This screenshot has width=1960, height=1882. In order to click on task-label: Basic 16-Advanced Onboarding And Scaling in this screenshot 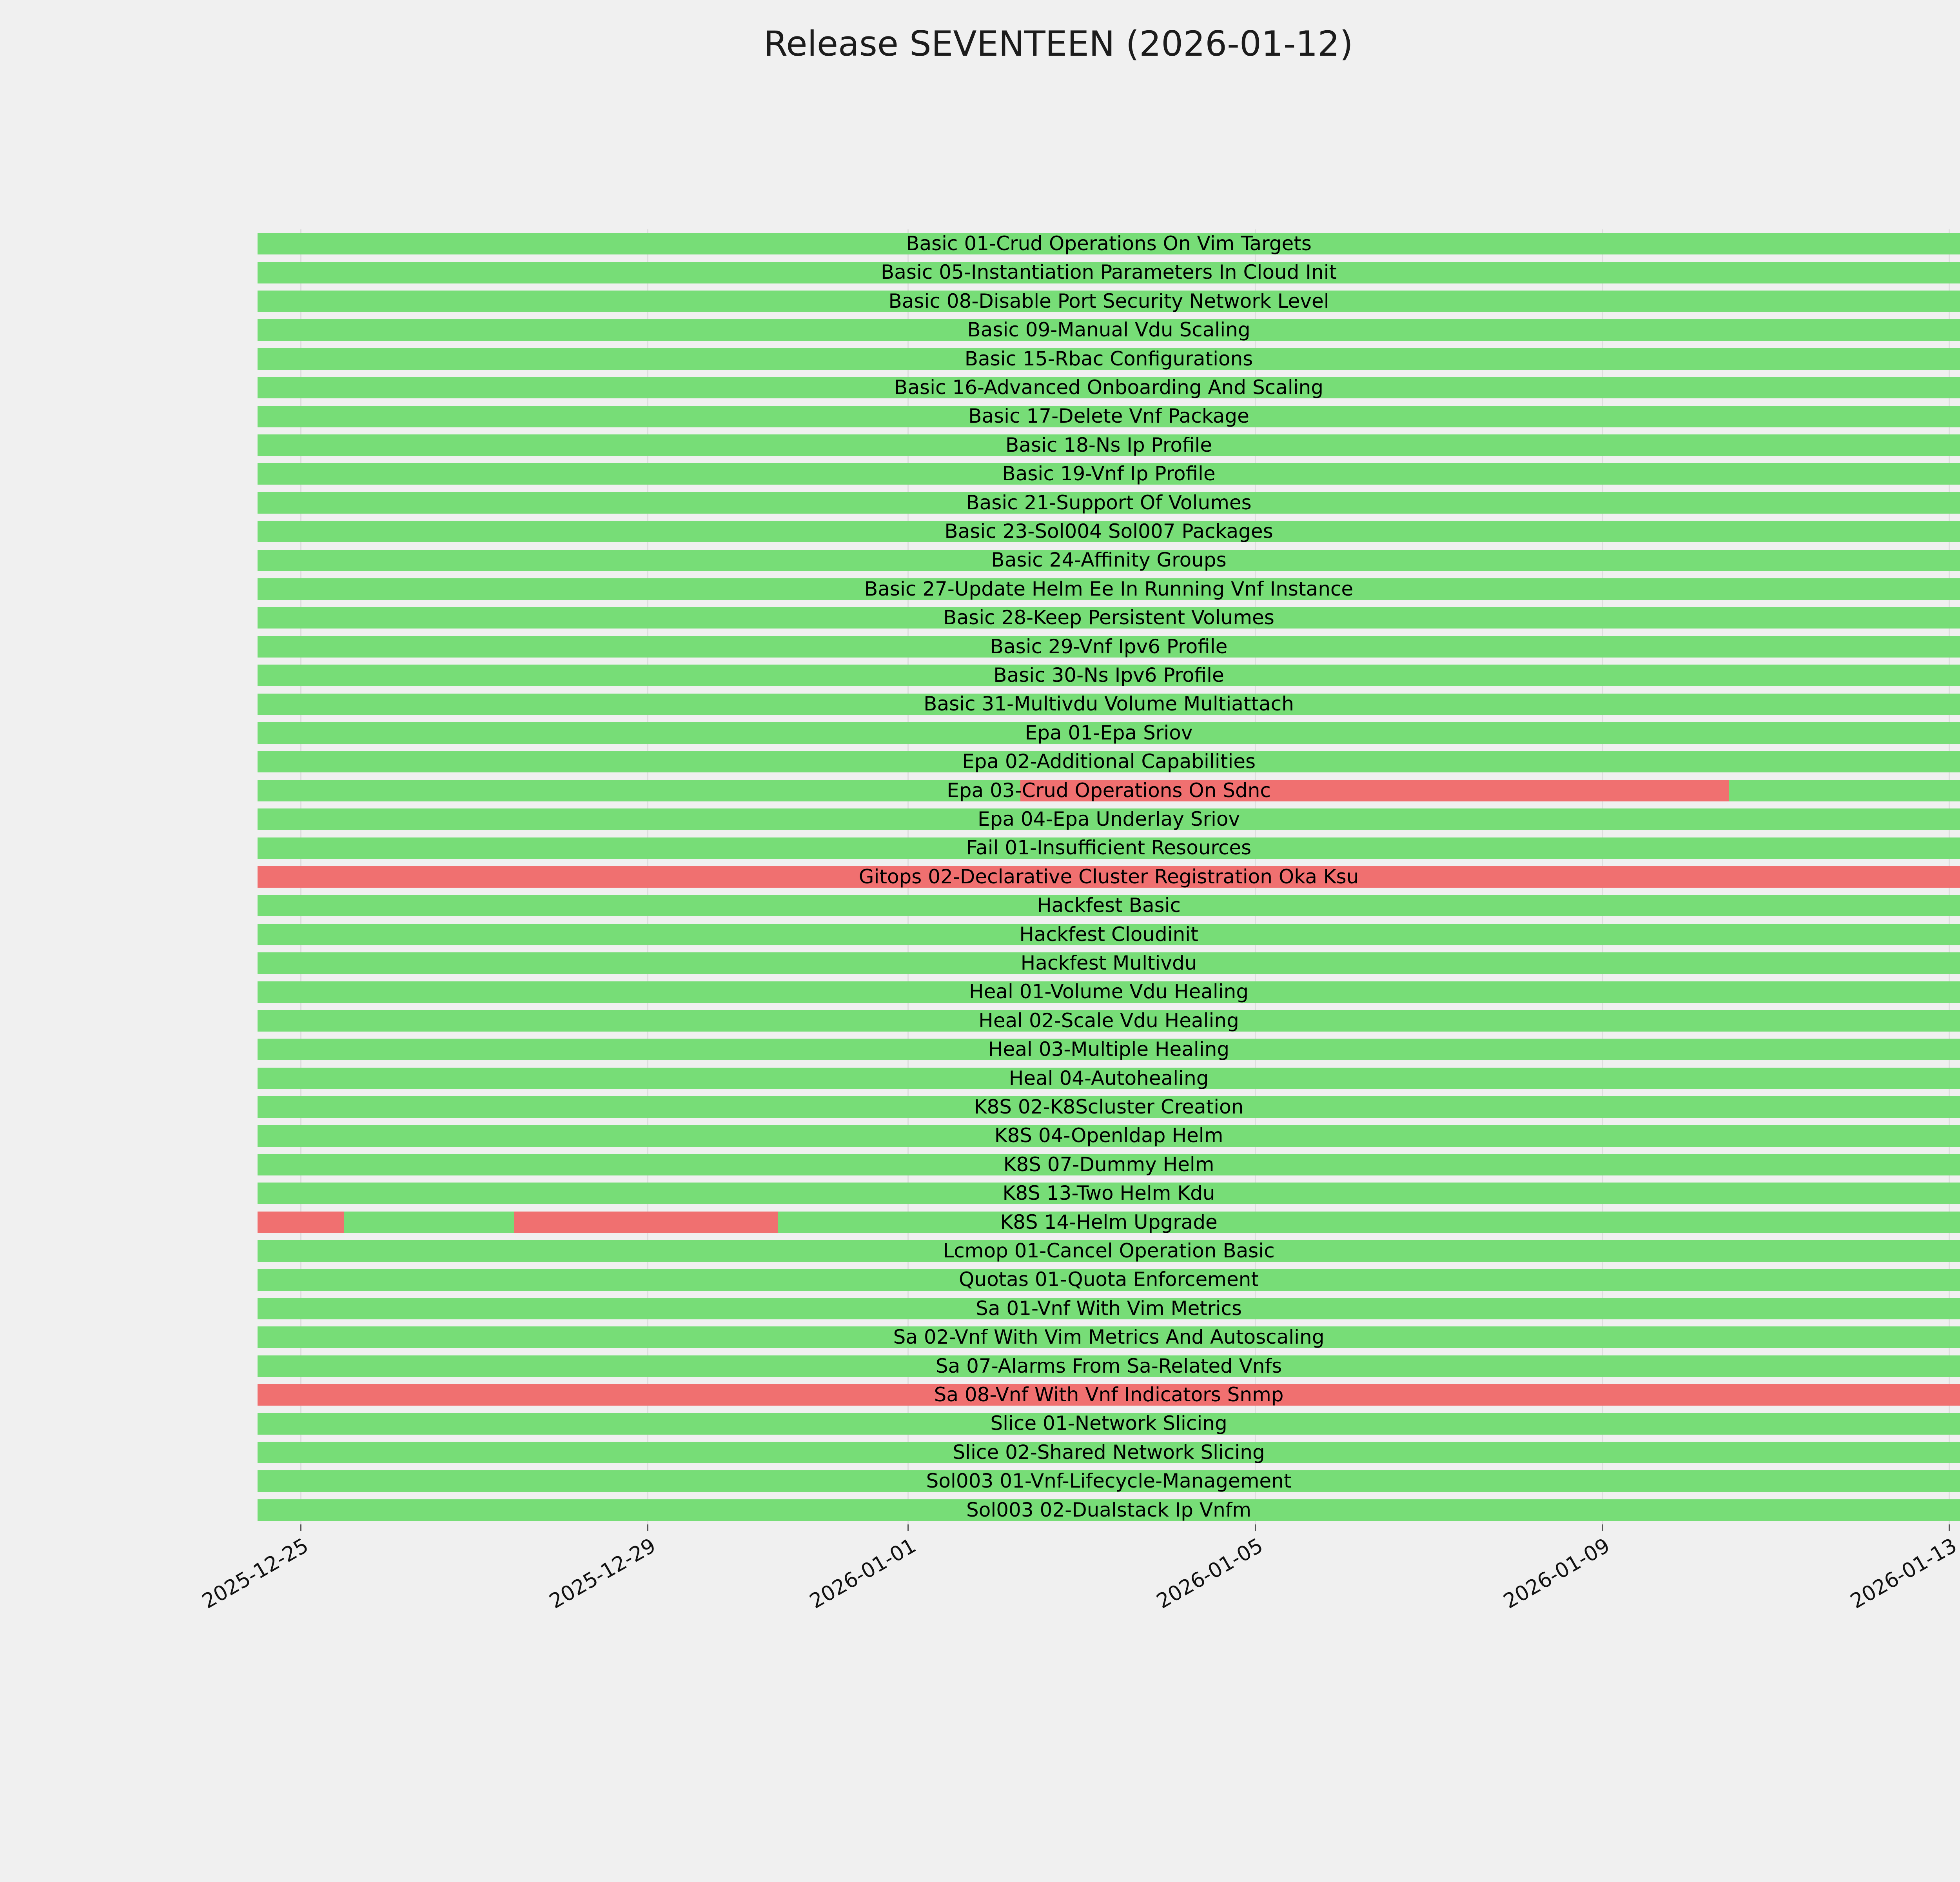, I will do `click(1109, 387)`.